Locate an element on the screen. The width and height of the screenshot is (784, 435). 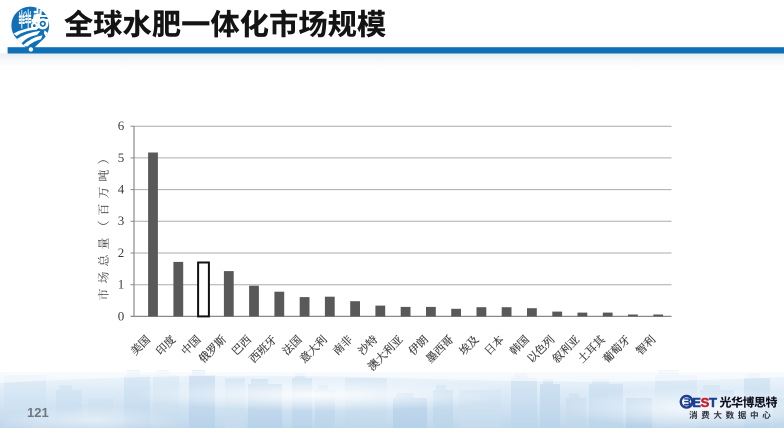
svg-text: 6 is located at coordinates (121, 125).